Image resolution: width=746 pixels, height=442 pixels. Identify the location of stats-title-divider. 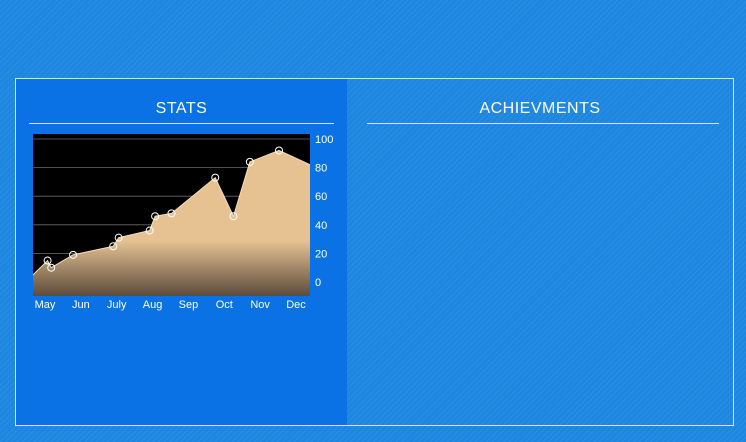
(181, 123).